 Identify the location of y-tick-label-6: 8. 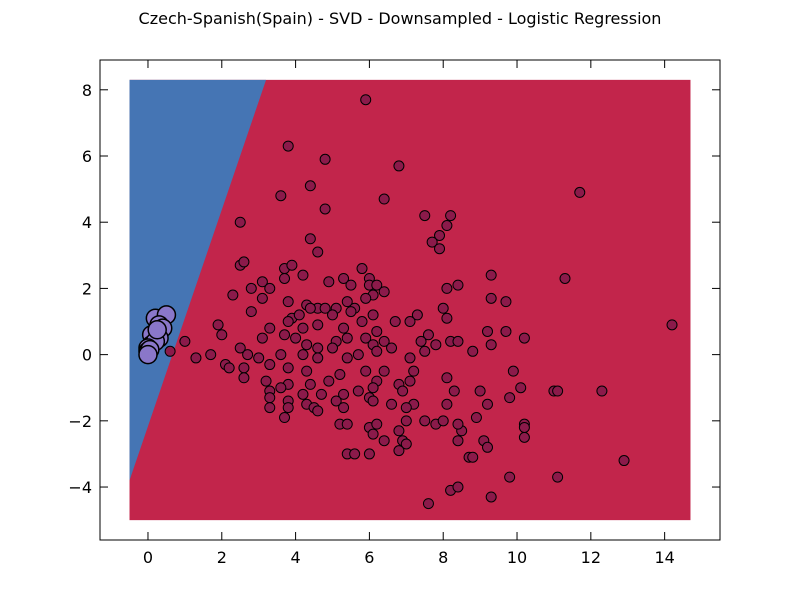
(87, 90).